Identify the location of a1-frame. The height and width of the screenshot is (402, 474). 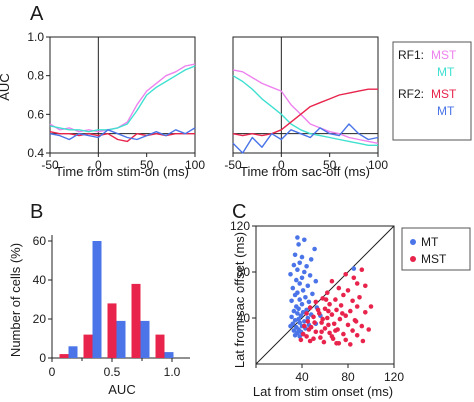
(122, 95).